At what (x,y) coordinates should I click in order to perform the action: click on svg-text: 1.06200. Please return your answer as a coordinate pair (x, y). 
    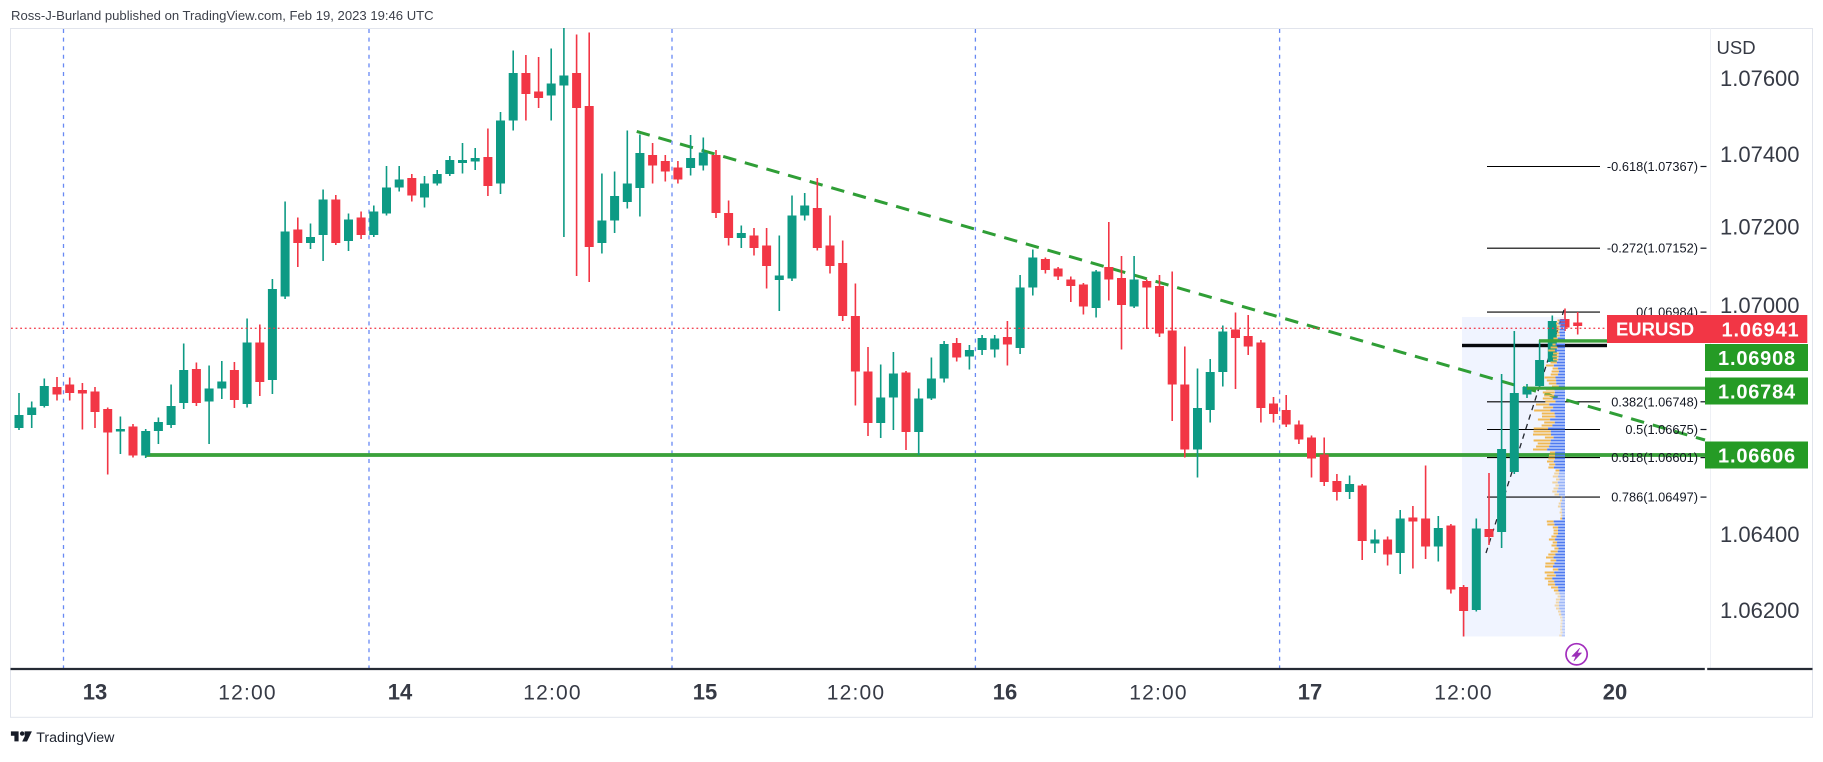
    Looking at the image, I should click on (1760, 610).